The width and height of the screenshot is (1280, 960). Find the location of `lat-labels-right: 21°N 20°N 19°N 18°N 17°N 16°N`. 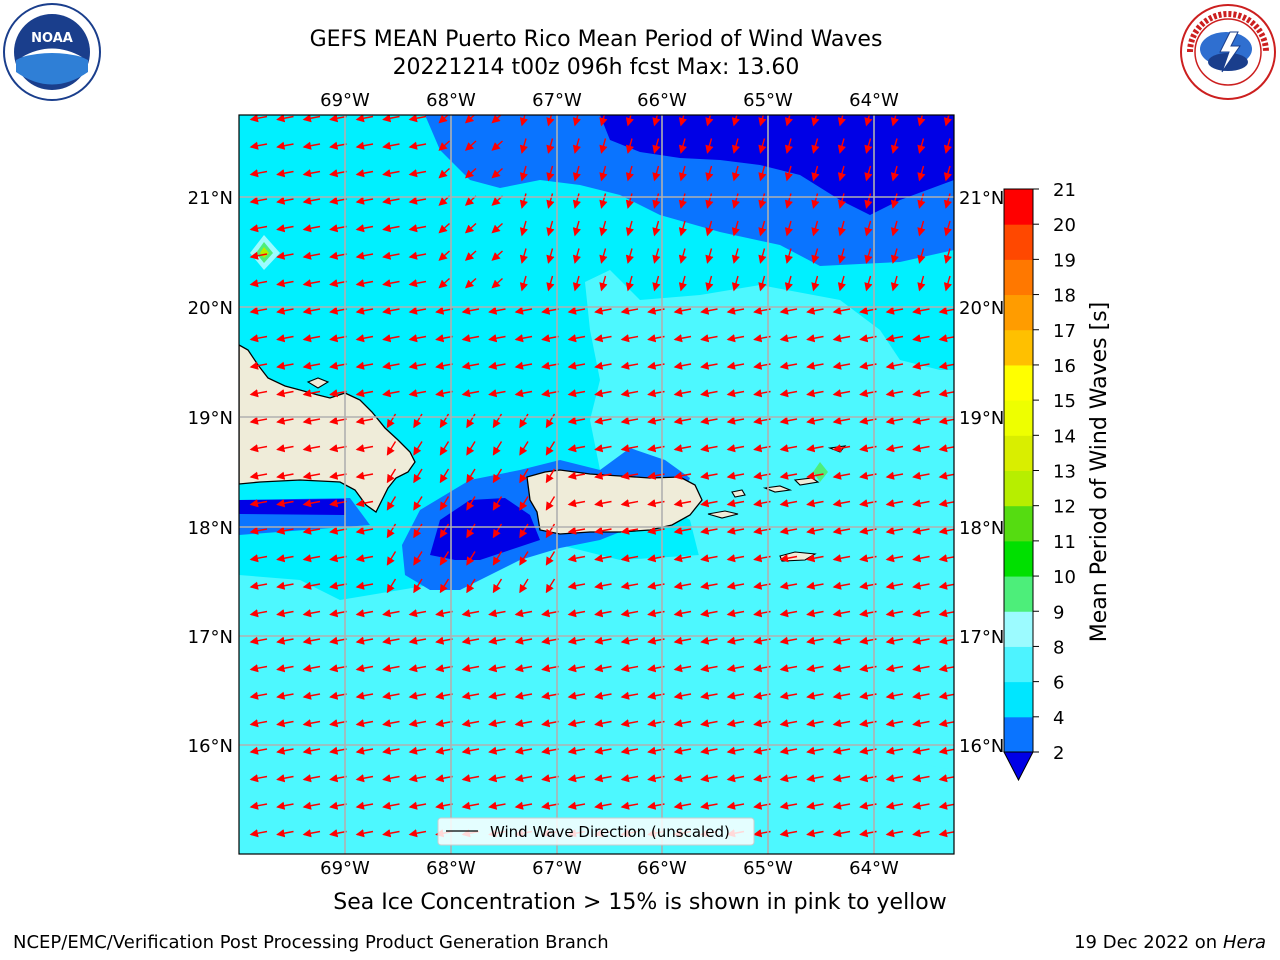

lat-labels-right: 21°N 20°N 19°N 18°N 17°N 16°N is located at coordinates (981, 472).